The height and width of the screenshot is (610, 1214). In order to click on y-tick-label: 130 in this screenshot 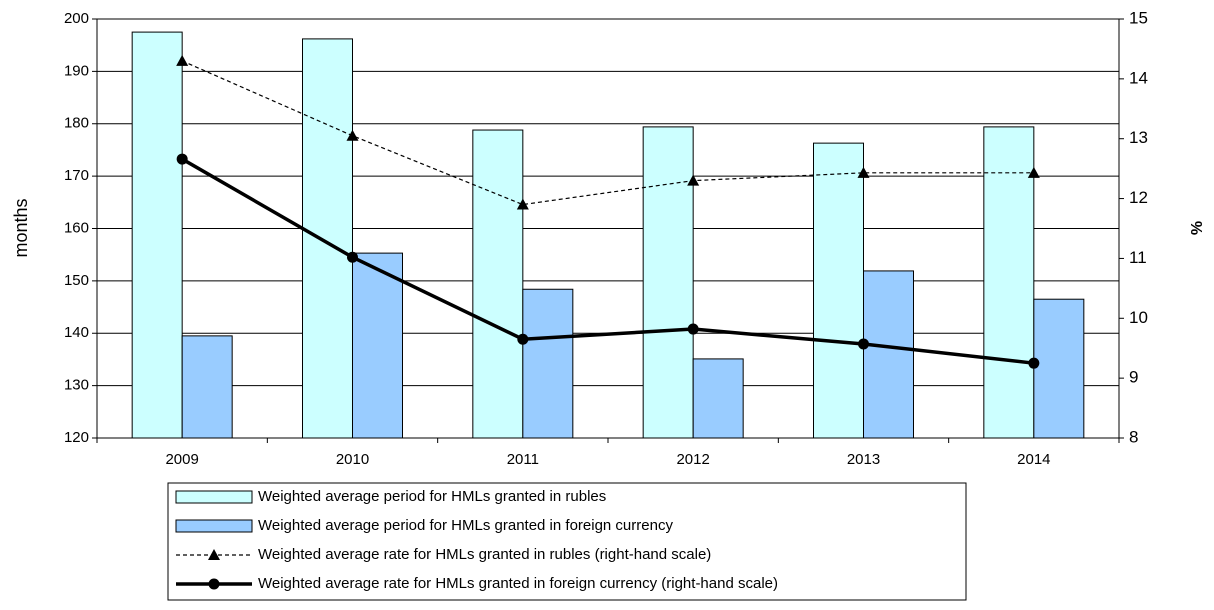, I will do `click(76, 385)`.